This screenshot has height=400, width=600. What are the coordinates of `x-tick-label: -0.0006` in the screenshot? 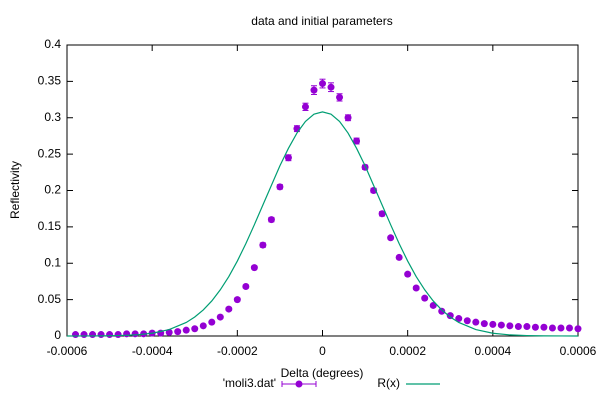 It's located at (67, 351).